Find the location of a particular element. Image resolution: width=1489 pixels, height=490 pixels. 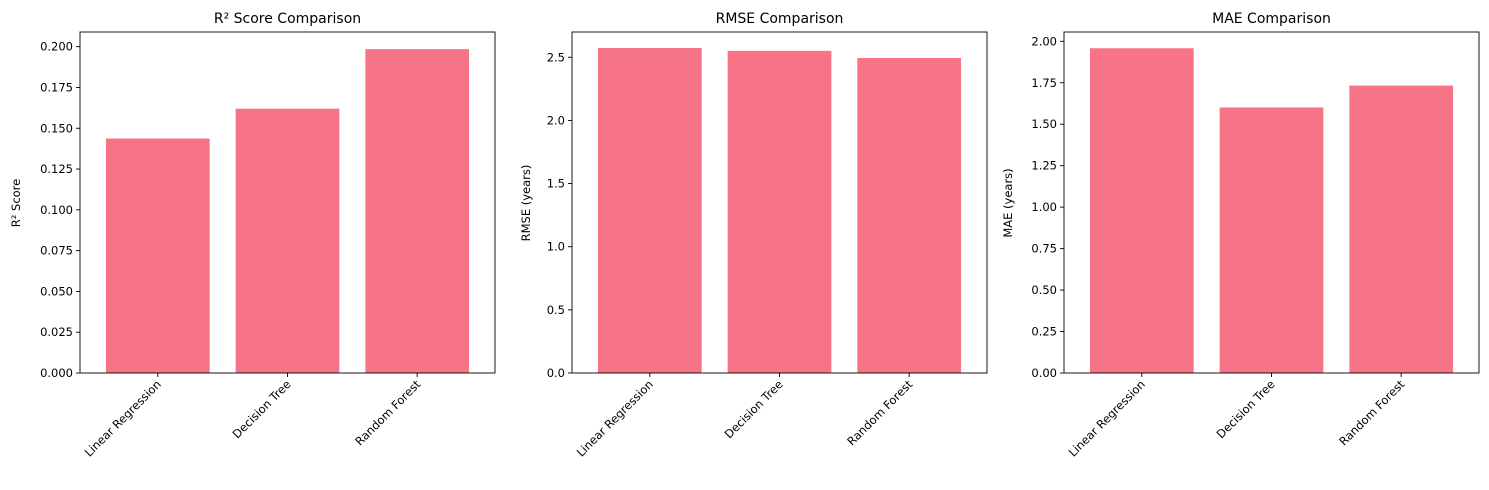

y-tick-label: 0.050 is located at coordinates (56, 291).